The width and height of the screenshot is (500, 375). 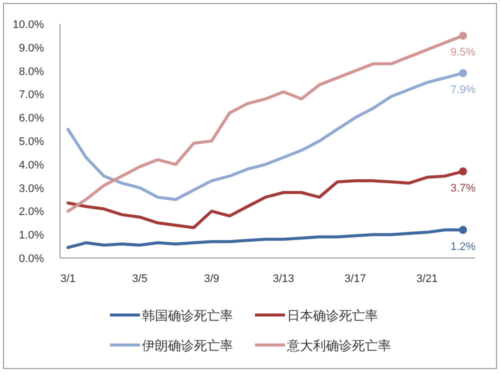 I want to click on y-tick-label: 1.0%, so click(x=31, y=236).